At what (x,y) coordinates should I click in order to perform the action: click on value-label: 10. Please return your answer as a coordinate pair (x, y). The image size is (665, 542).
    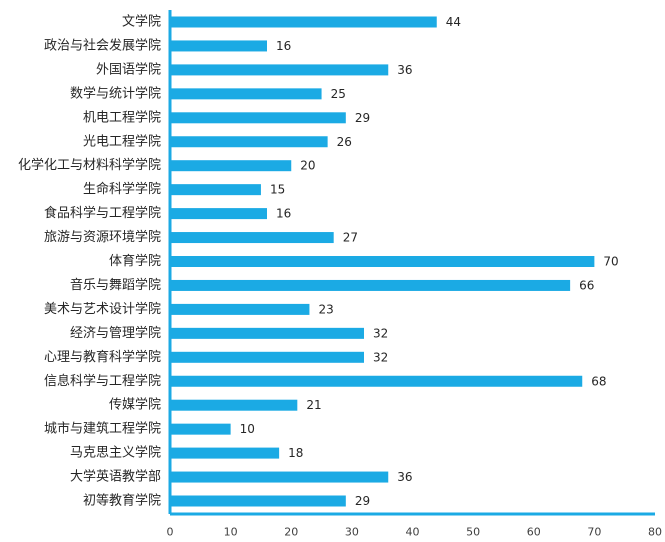
    Looking at the image, I should click on (247, 429).